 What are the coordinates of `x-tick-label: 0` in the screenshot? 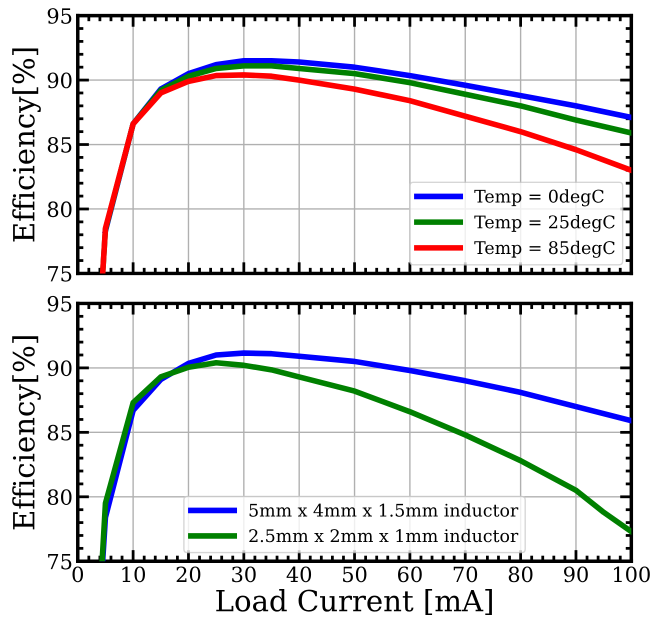 It's located at (78, 574).